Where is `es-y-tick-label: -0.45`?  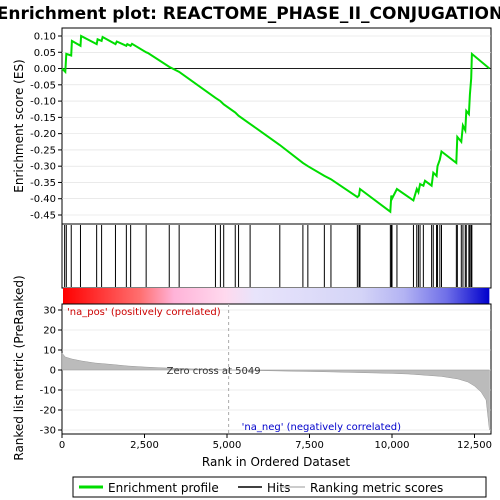
es-y-tick-label: -0.45 is located at coordinates (43, 216).